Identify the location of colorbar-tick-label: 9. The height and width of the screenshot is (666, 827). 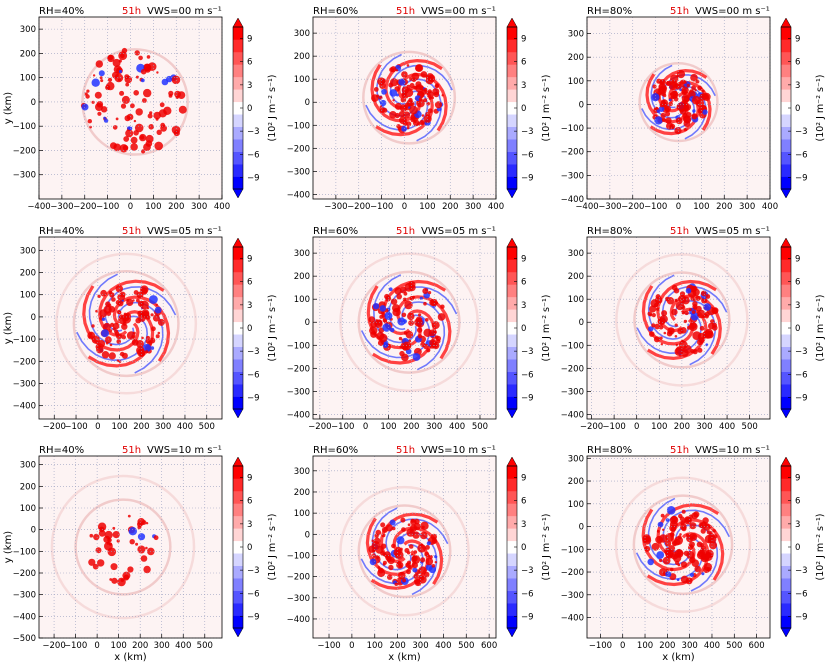
(249, 40).